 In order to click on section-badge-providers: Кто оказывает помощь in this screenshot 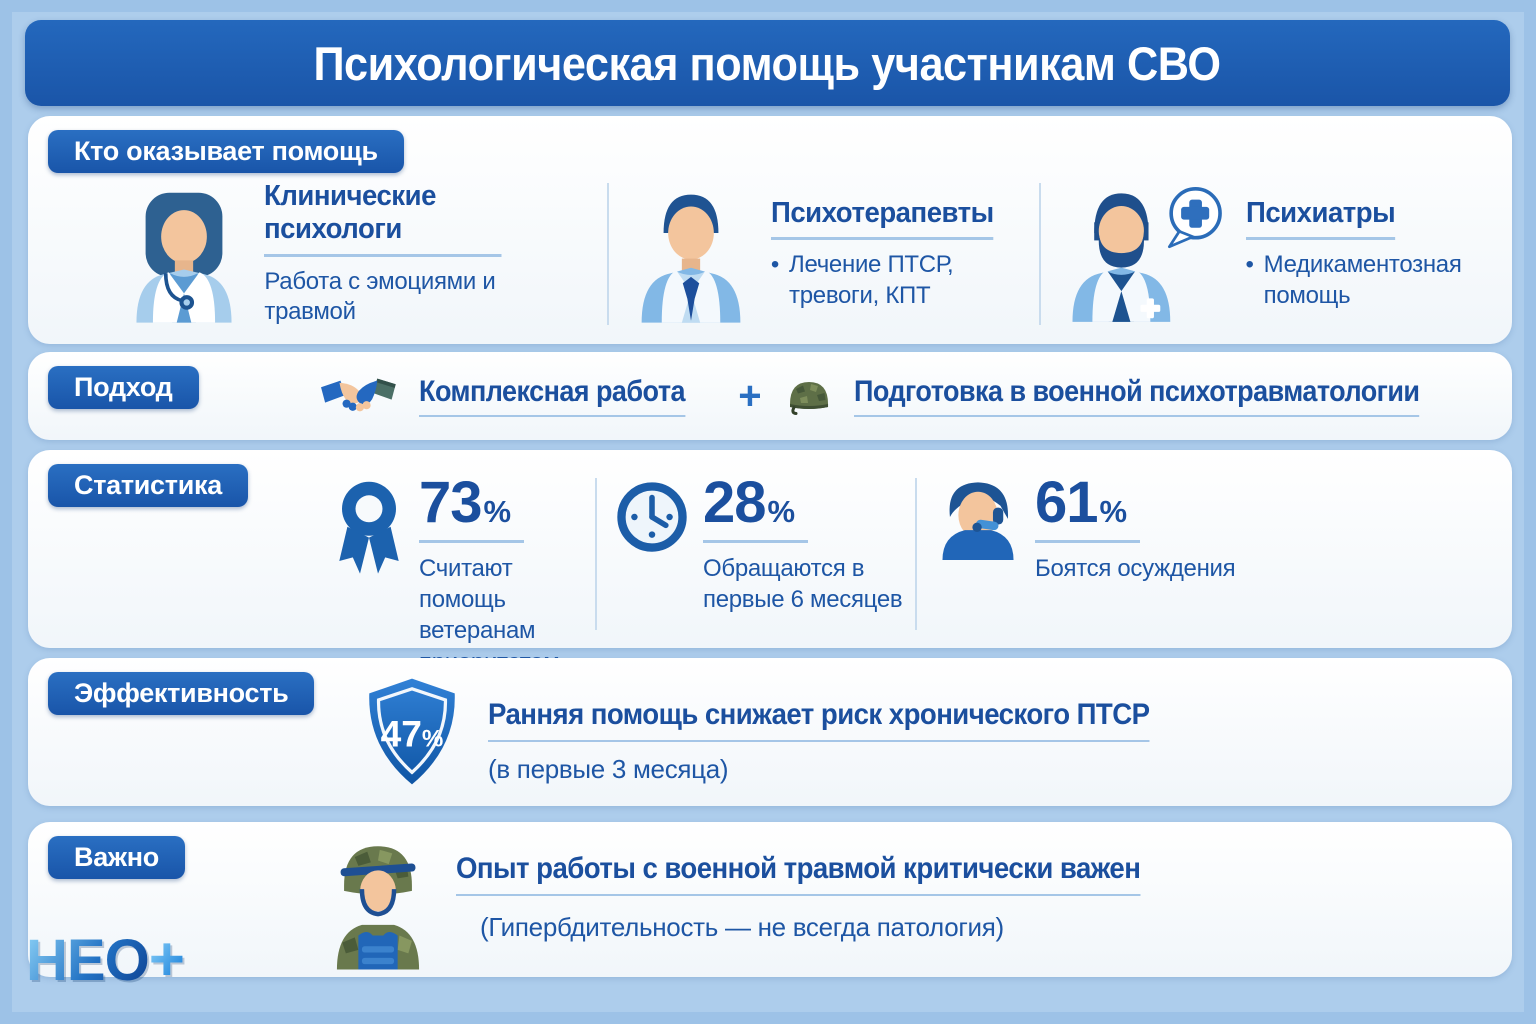, I will do `click(226, 151)`.